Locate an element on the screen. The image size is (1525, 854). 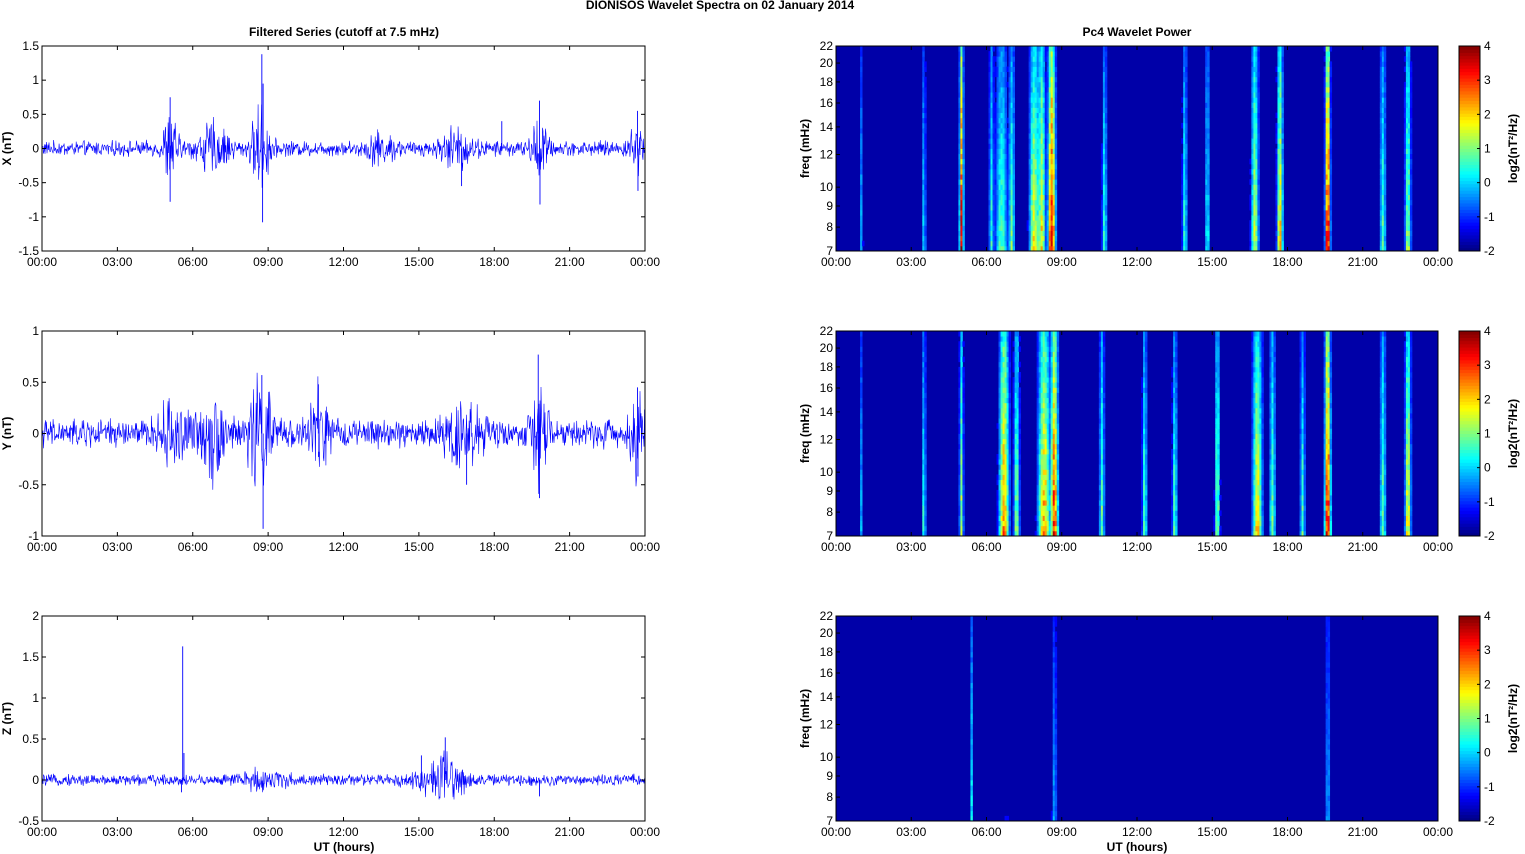
freq-tick-label: 14 is located at coordinates (827, 127).